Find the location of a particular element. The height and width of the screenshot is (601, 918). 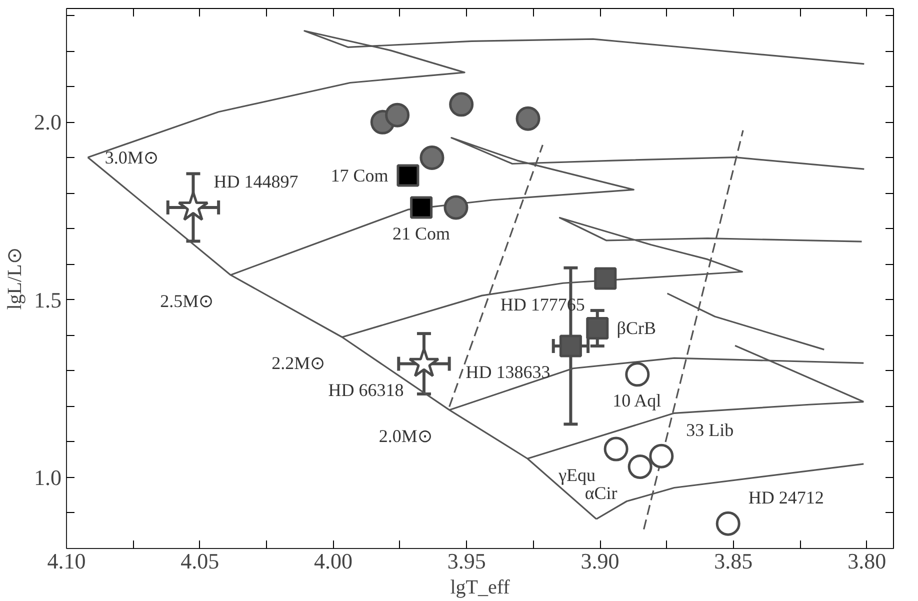

annotation: HD 144897 is located at coordinates (256, 181).